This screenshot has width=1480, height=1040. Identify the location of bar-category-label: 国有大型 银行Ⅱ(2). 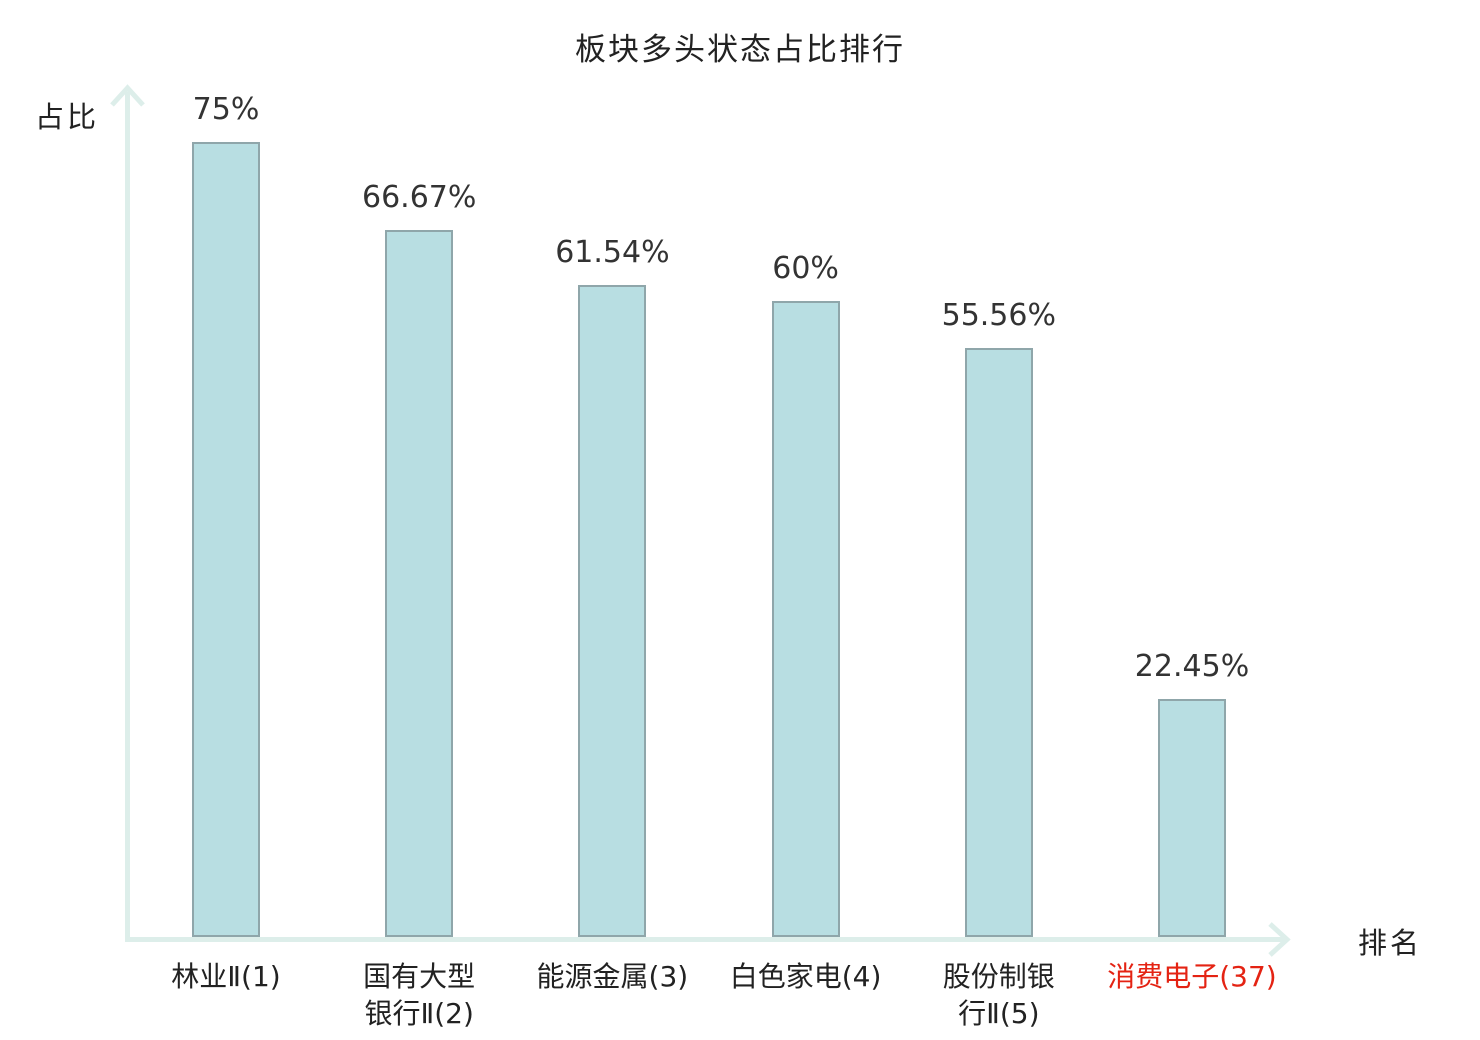
(419, 995).